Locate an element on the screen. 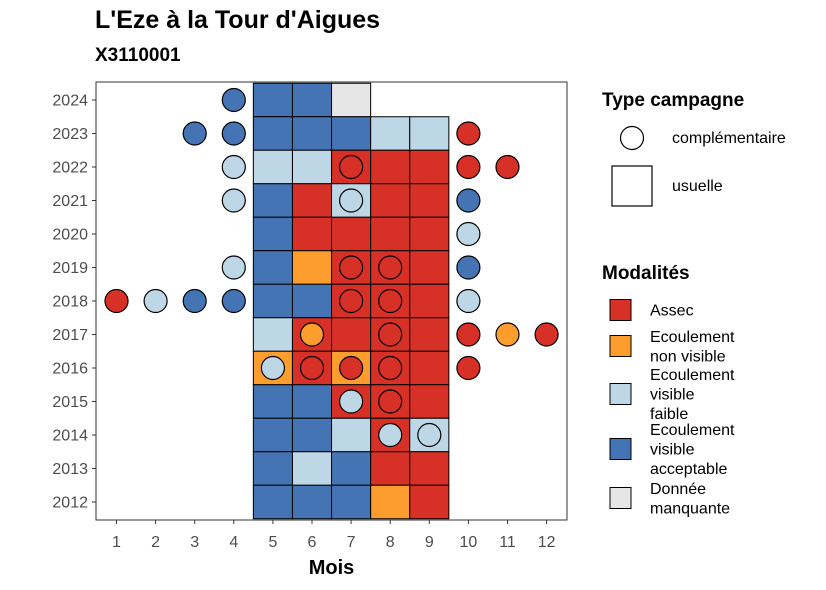 The image size is (826, 590). legend-square-key is located at coordinates (632, 186).